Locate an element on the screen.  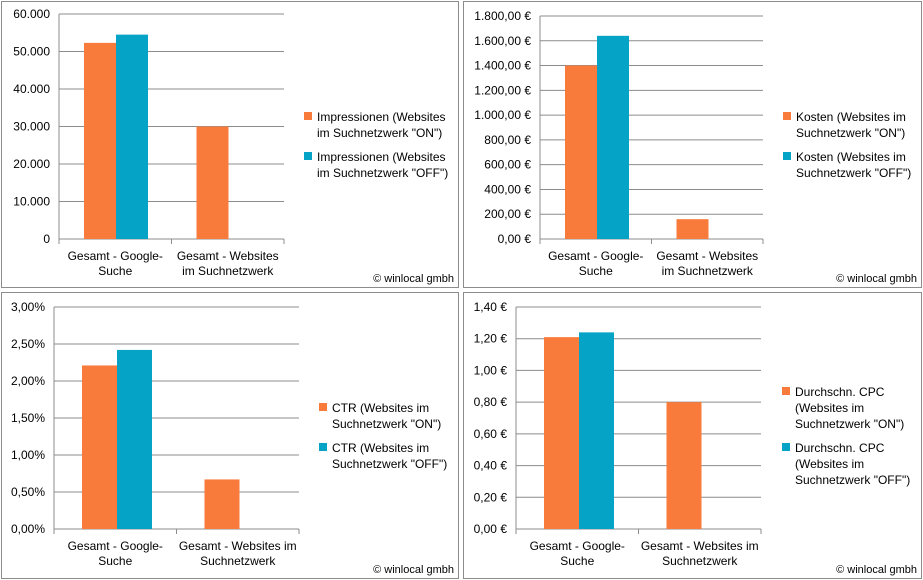
y-tick-label: 0,60 € is located at coordinates (491, 434).